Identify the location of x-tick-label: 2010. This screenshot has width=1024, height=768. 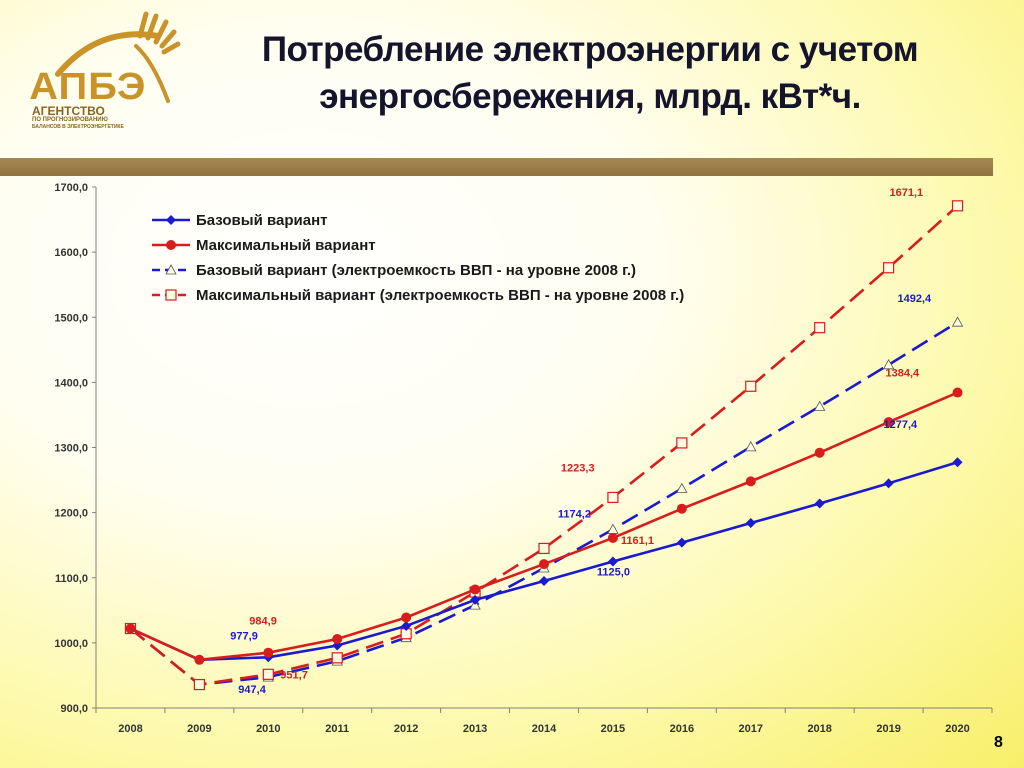
(268, 729).